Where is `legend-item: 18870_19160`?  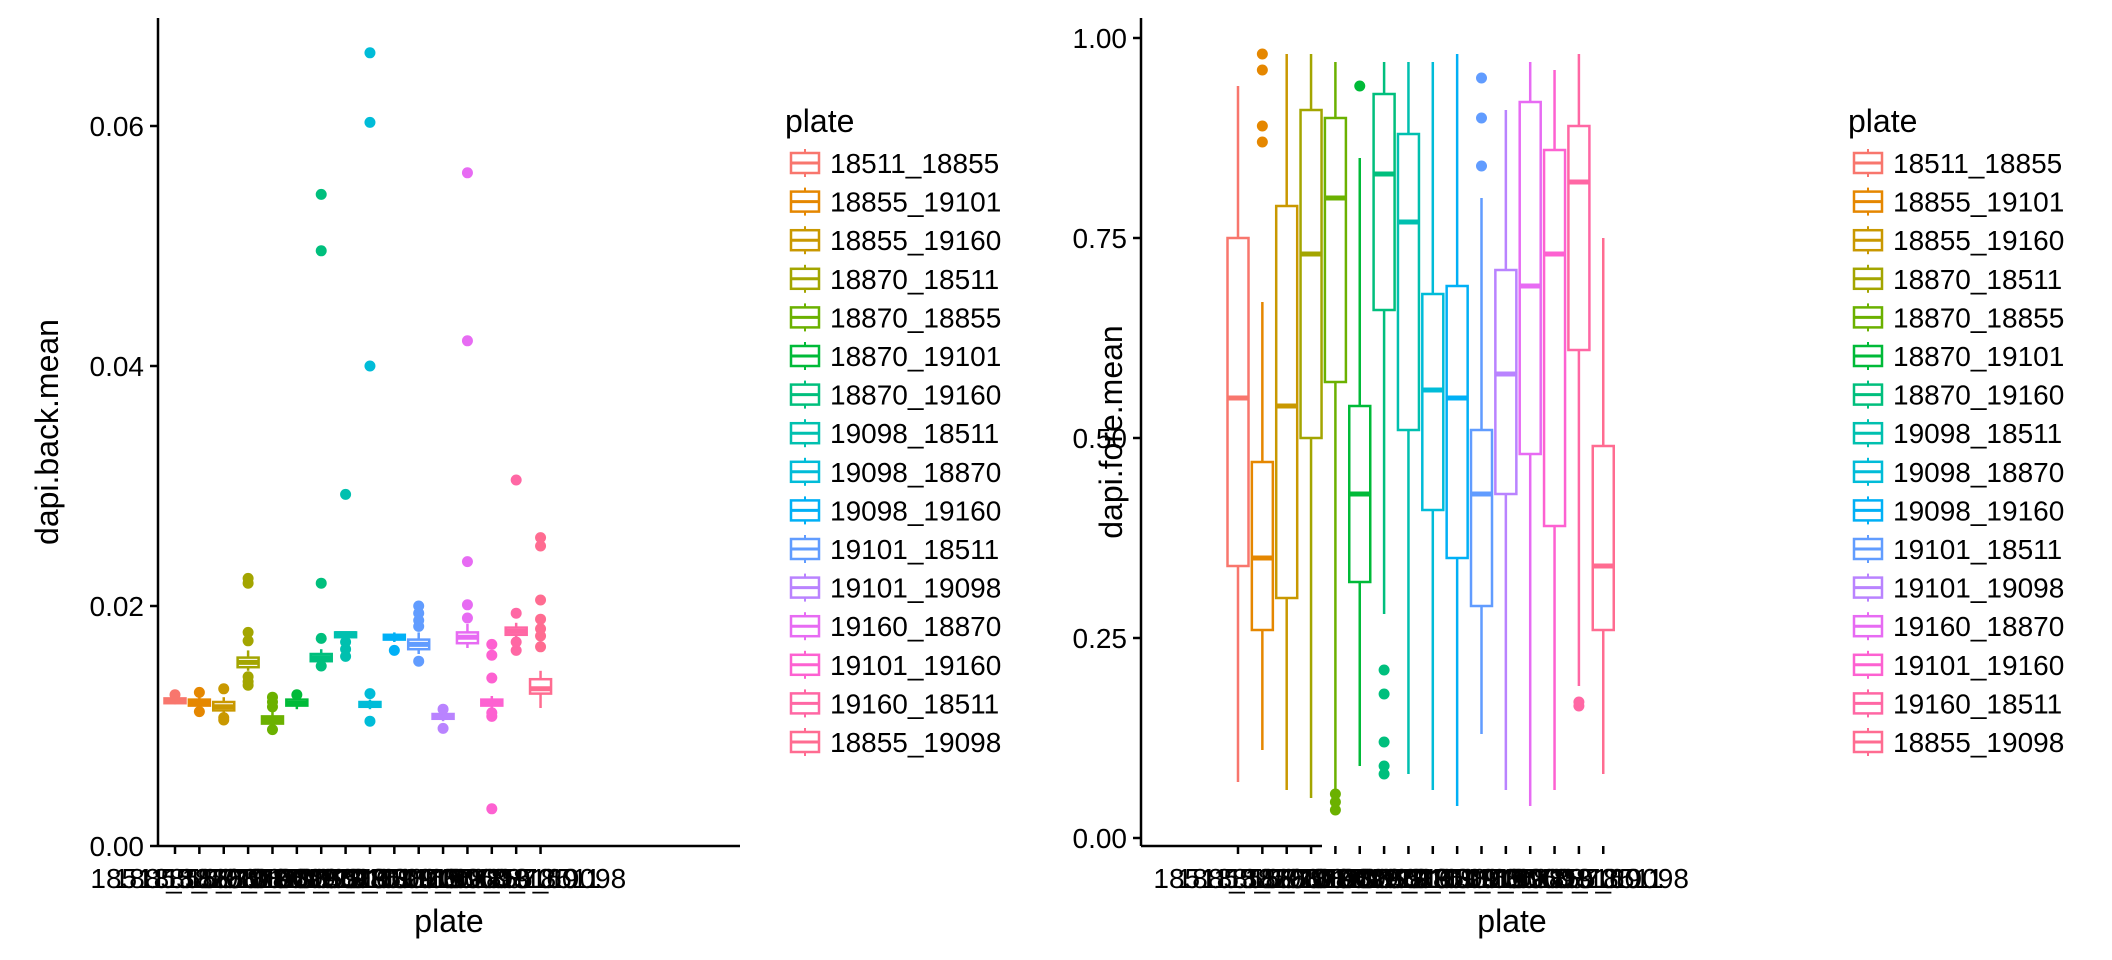
legend-item: 18870_19160 is located at coordinates (1958, 395).